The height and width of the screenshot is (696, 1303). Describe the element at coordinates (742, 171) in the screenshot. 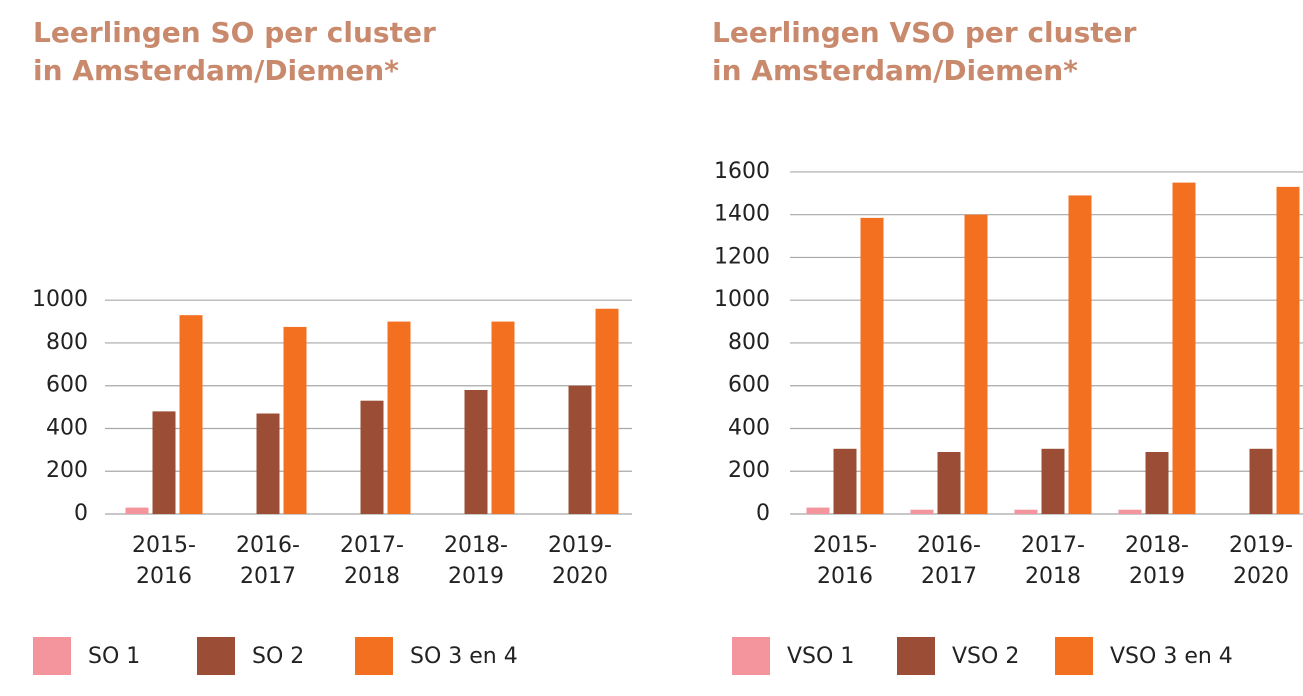

I see `y-tick-label: 1600` at that location.